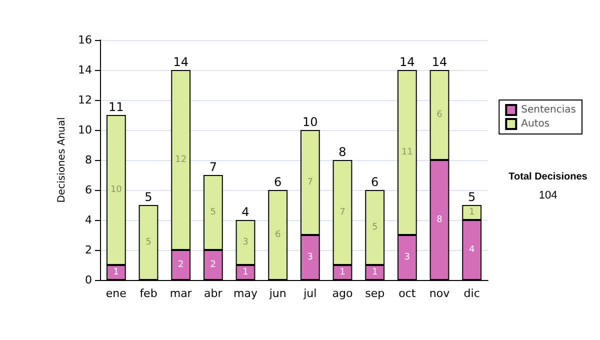 Image resolution: width=600 pixels, height=340 pixels. I want to click on y-tick-label: 14, so click(85, 70).